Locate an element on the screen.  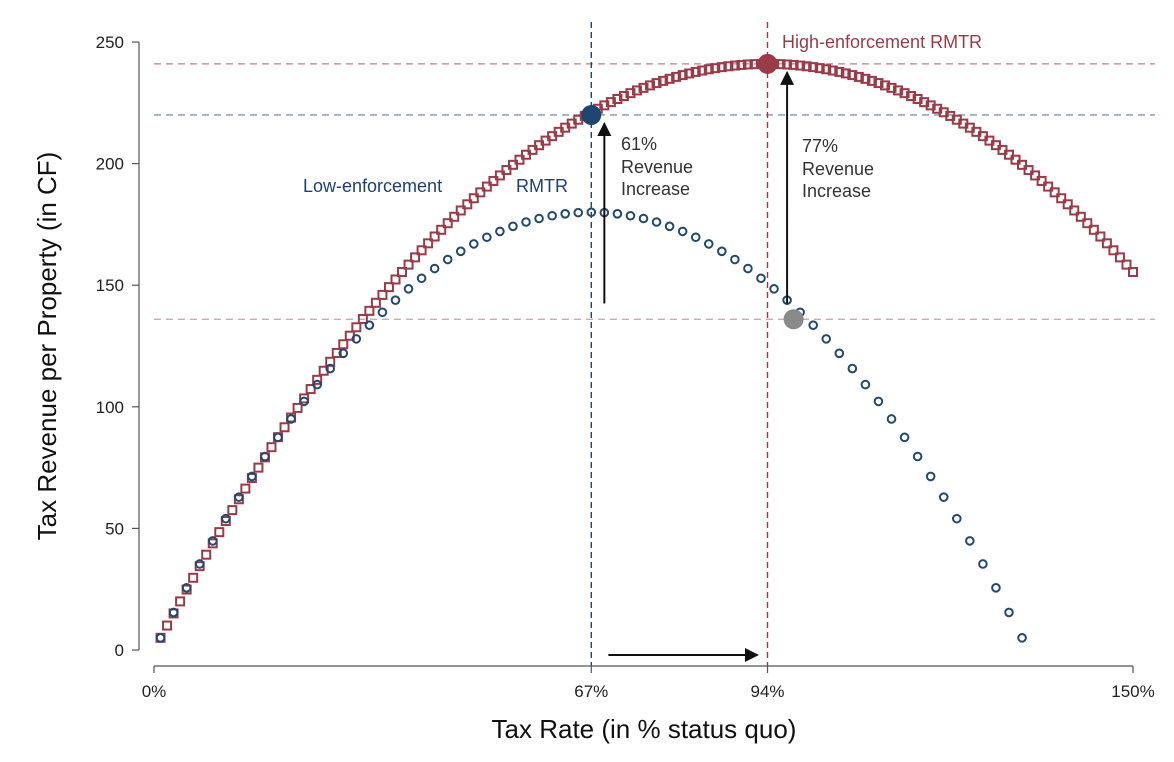
y-tick-label: 200 is located at coordinates (110, 164).